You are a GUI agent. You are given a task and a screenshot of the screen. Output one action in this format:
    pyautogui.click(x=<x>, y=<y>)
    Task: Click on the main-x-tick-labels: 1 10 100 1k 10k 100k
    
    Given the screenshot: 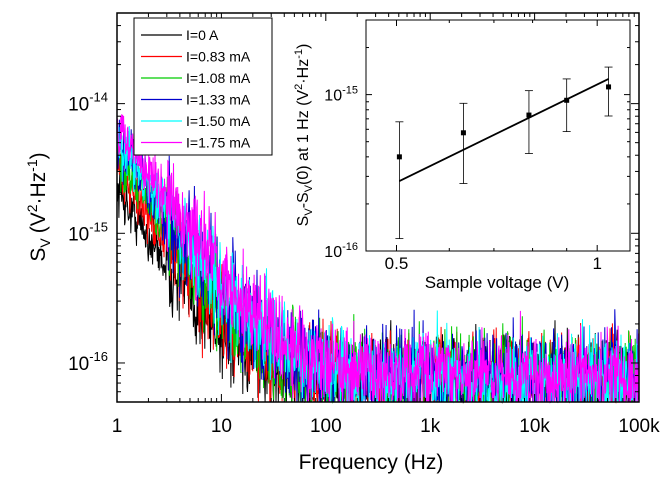 What is the action you would take?
    pyautogui.click(x=386, y=426)
    